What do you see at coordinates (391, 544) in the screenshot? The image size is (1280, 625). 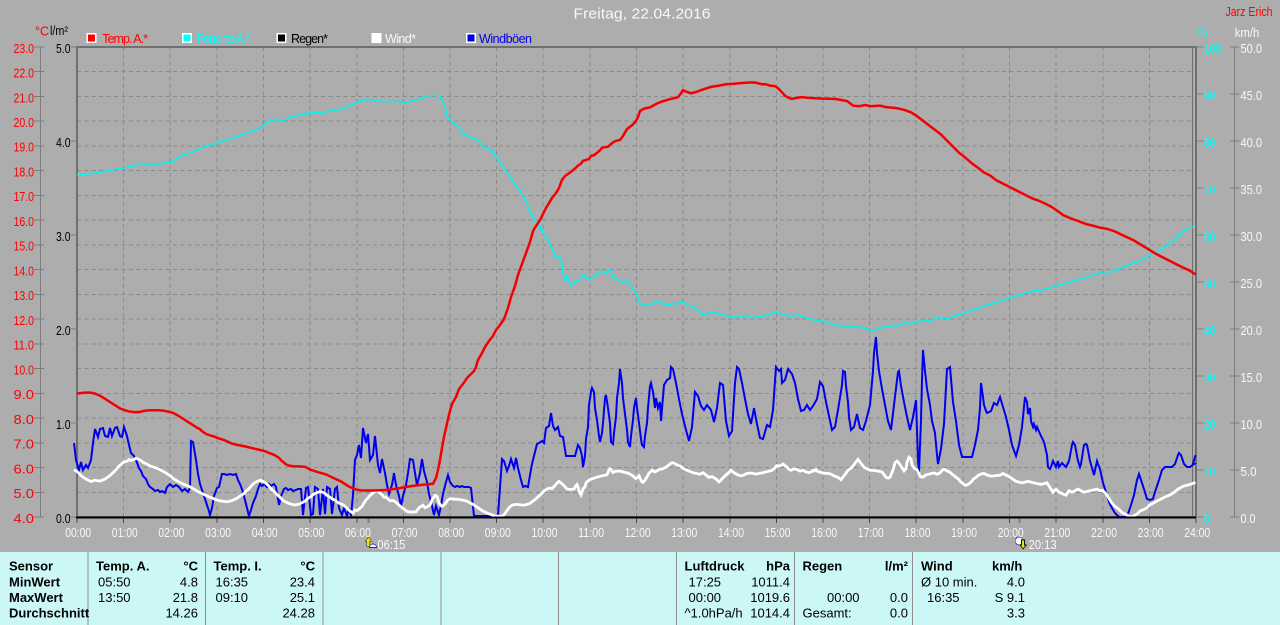 I see `svg-text: 06:15` at bounding box center [391, 544].